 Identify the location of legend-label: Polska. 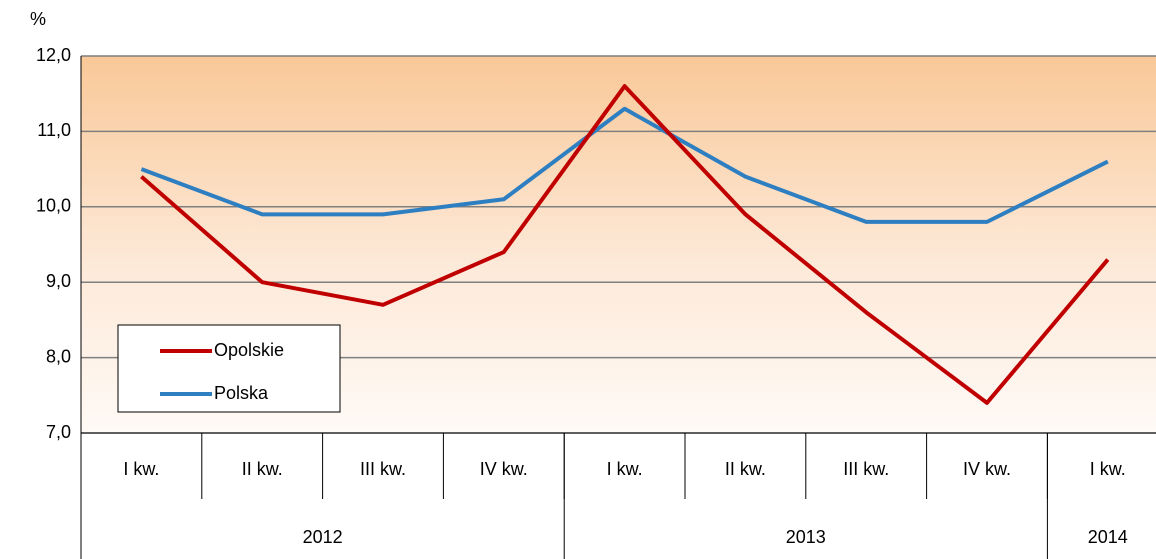
(241, 393).